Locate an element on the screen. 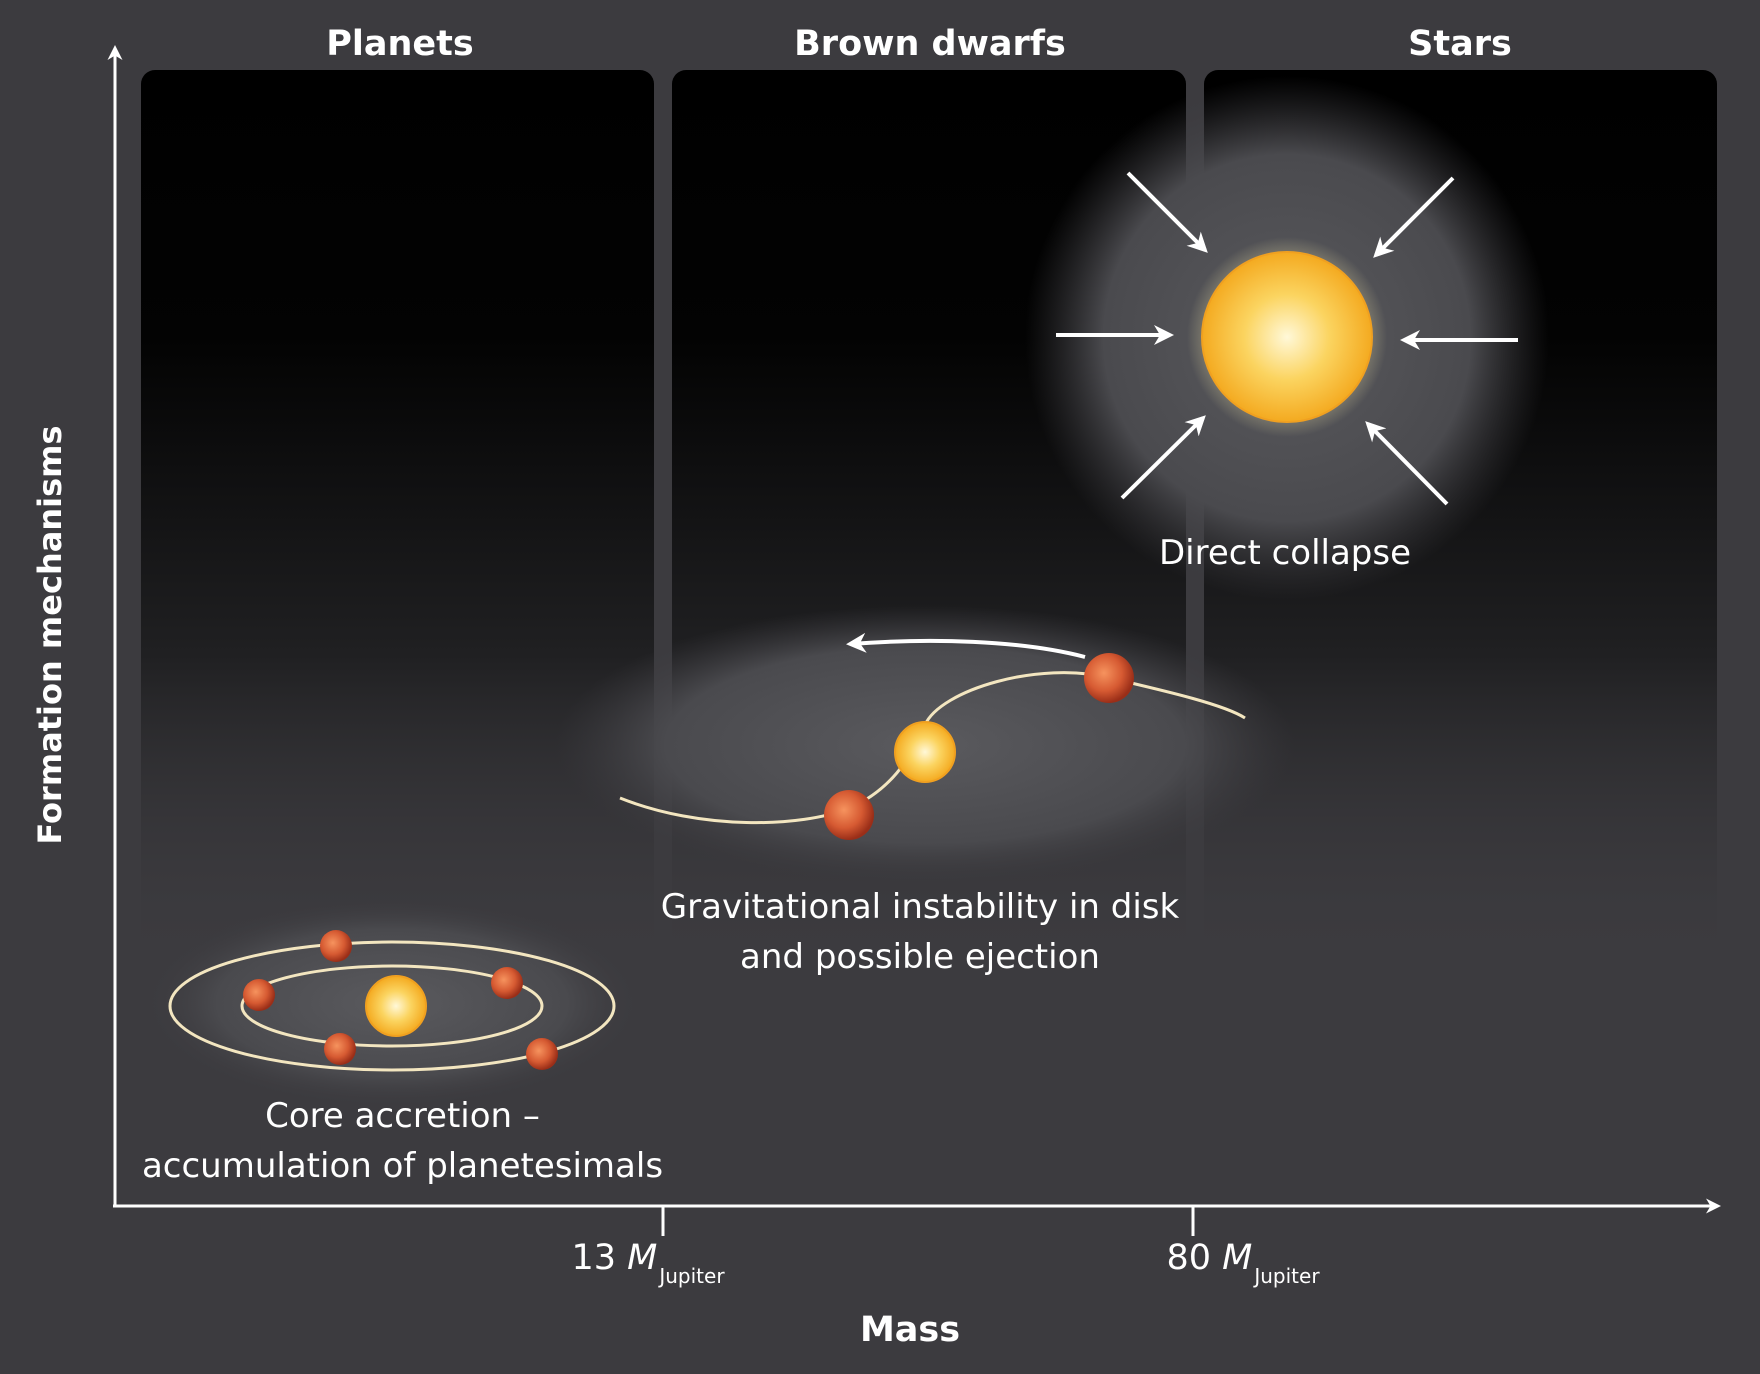 This screenshot has width=1760, height=1374. caption-line: Core accretion – is located at coordinates (402, 1116).